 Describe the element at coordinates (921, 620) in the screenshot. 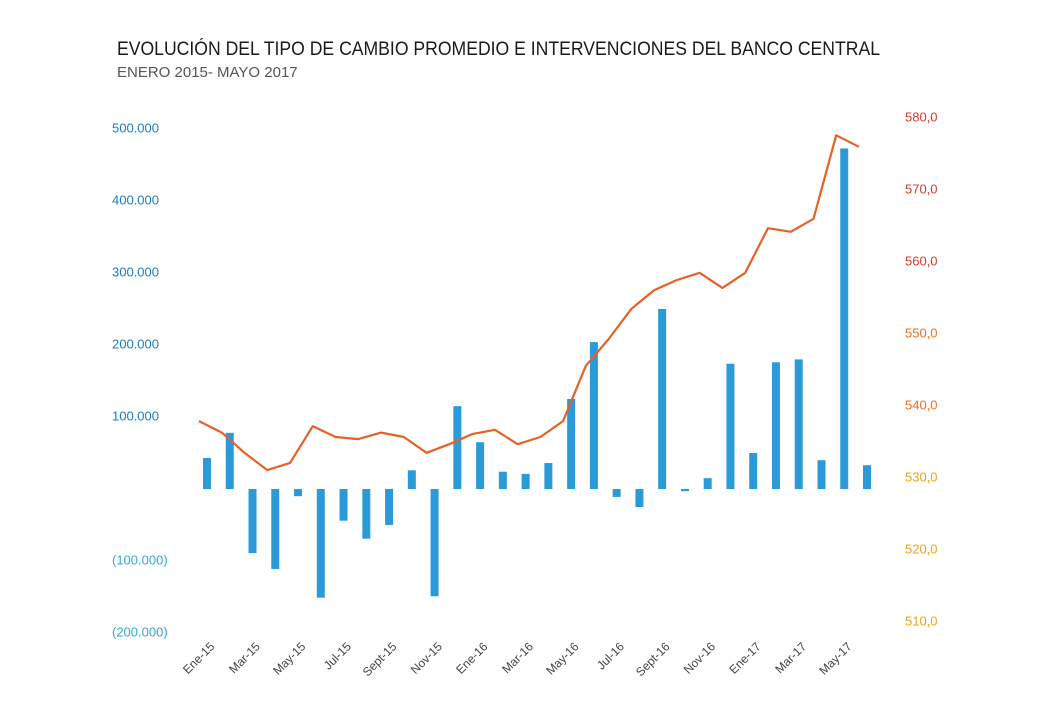

I see `y2-tick-label: 510,0` at that location.